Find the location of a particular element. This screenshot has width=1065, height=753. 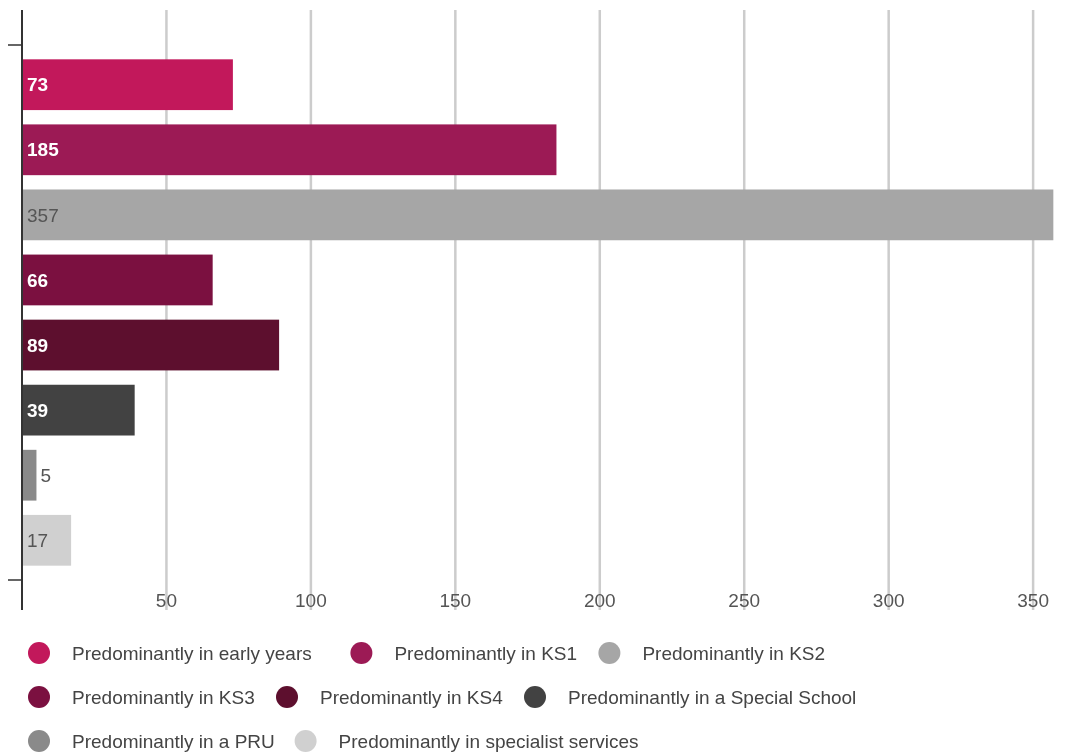

legend-label: Predominantly in specialist services is located at coordinates (488, 741).